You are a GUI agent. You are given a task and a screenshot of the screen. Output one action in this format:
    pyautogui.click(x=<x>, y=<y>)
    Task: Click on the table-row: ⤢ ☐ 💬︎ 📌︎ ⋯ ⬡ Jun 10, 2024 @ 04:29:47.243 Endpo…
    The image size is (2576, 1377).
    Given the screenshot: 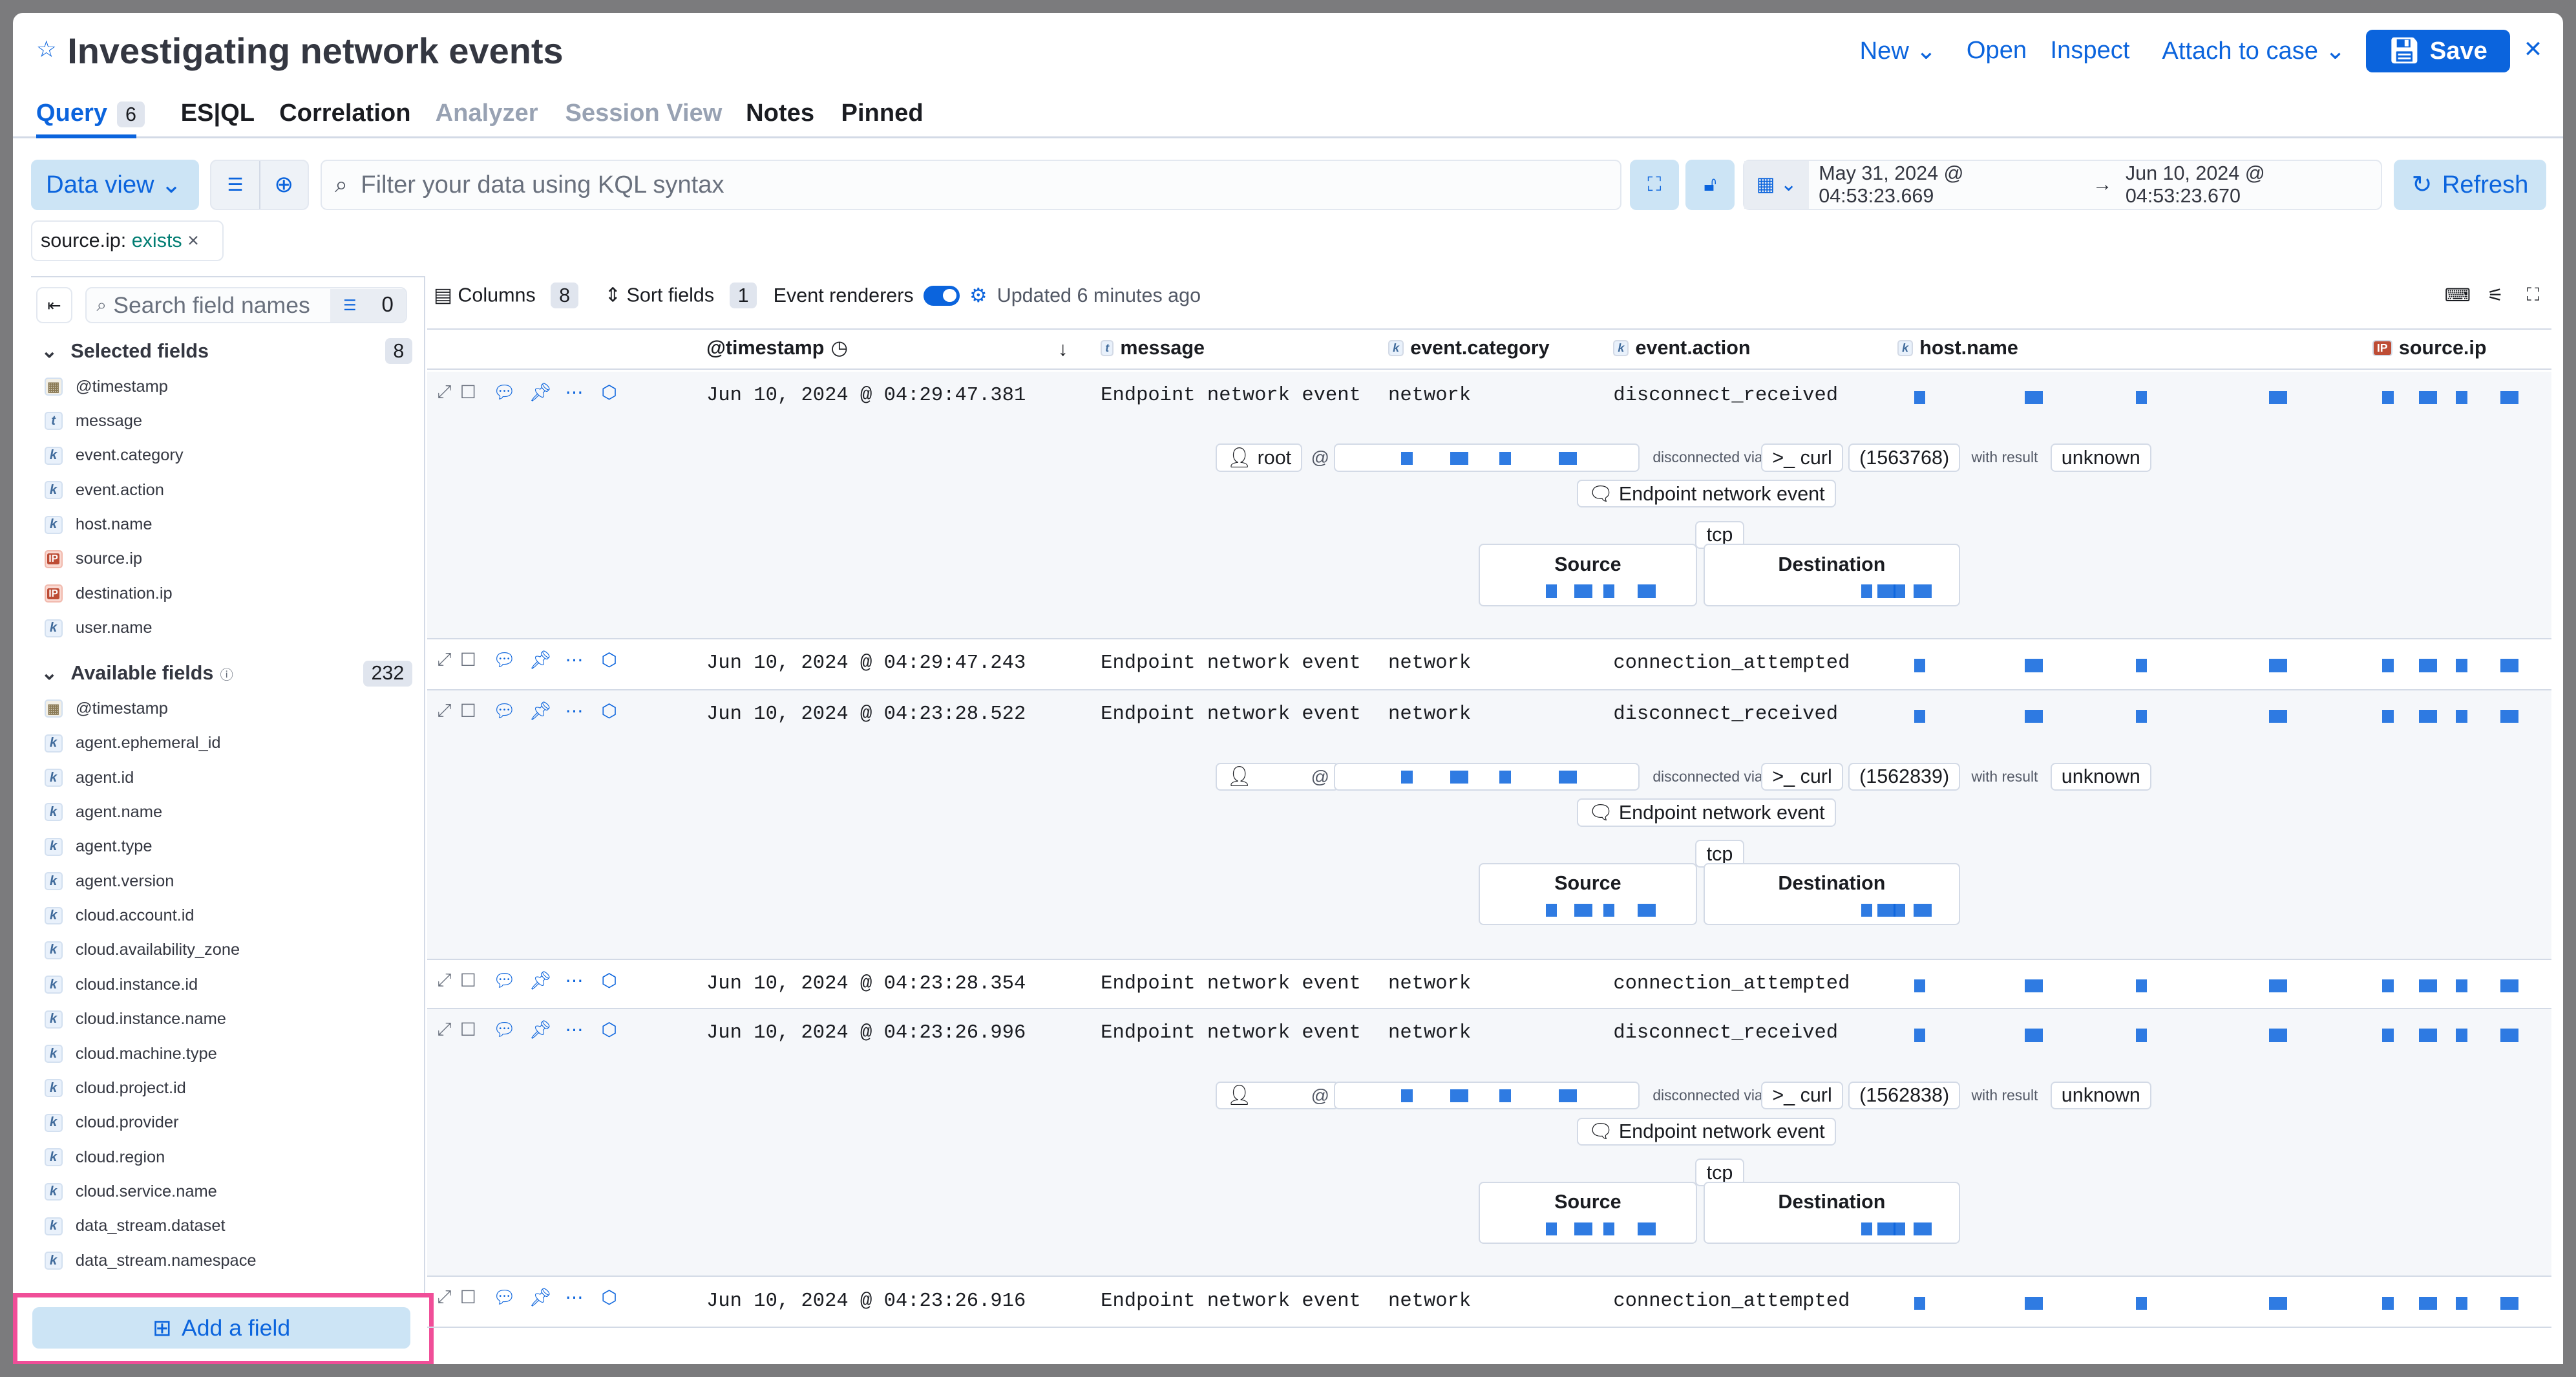 What is the action you would take?
    pyautogui.click(x=1489, y=664)
    